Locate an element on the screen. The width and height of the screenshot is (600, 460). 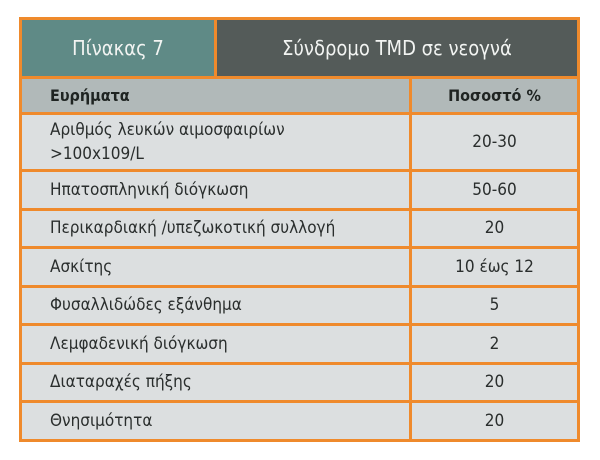
table-title-bar: Πίνακας 7 Σύνδρομο TMD σε νεογνά is located at coordinates (299, 48).